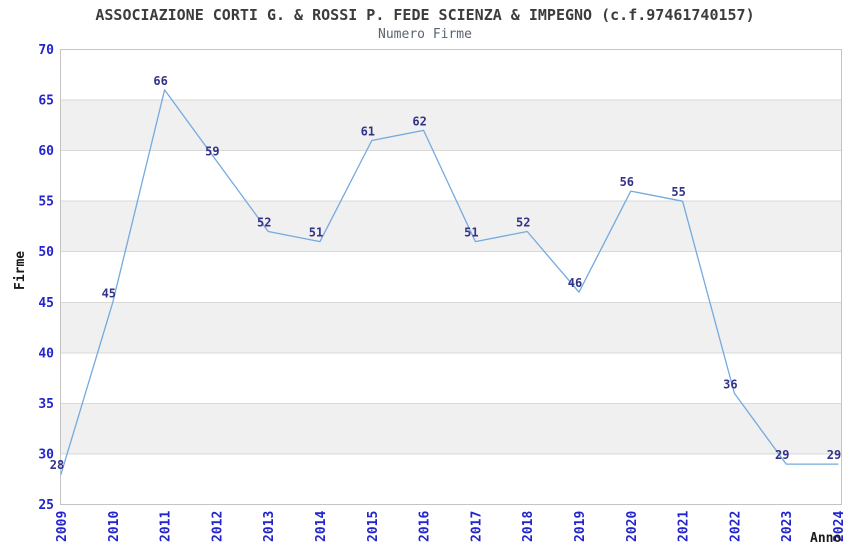 The height and width of the screenshot is (550, 850). I want to click on value-label: 62, so click(419, 121).